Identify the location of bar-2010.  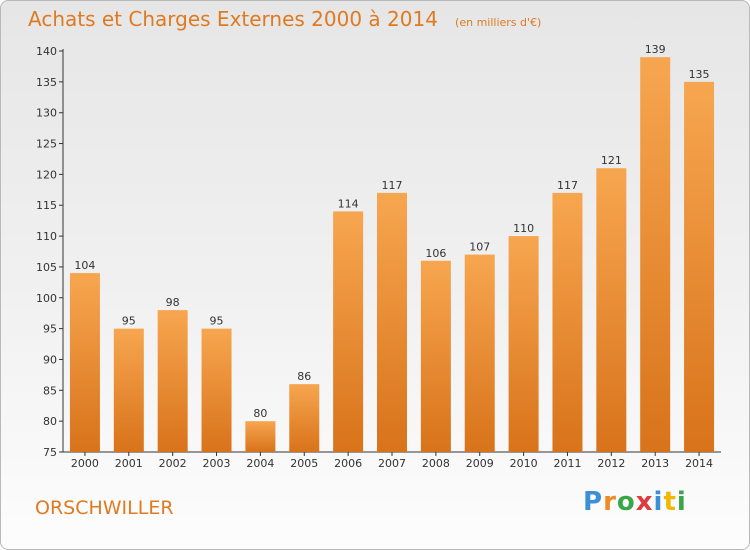
(523, 344).